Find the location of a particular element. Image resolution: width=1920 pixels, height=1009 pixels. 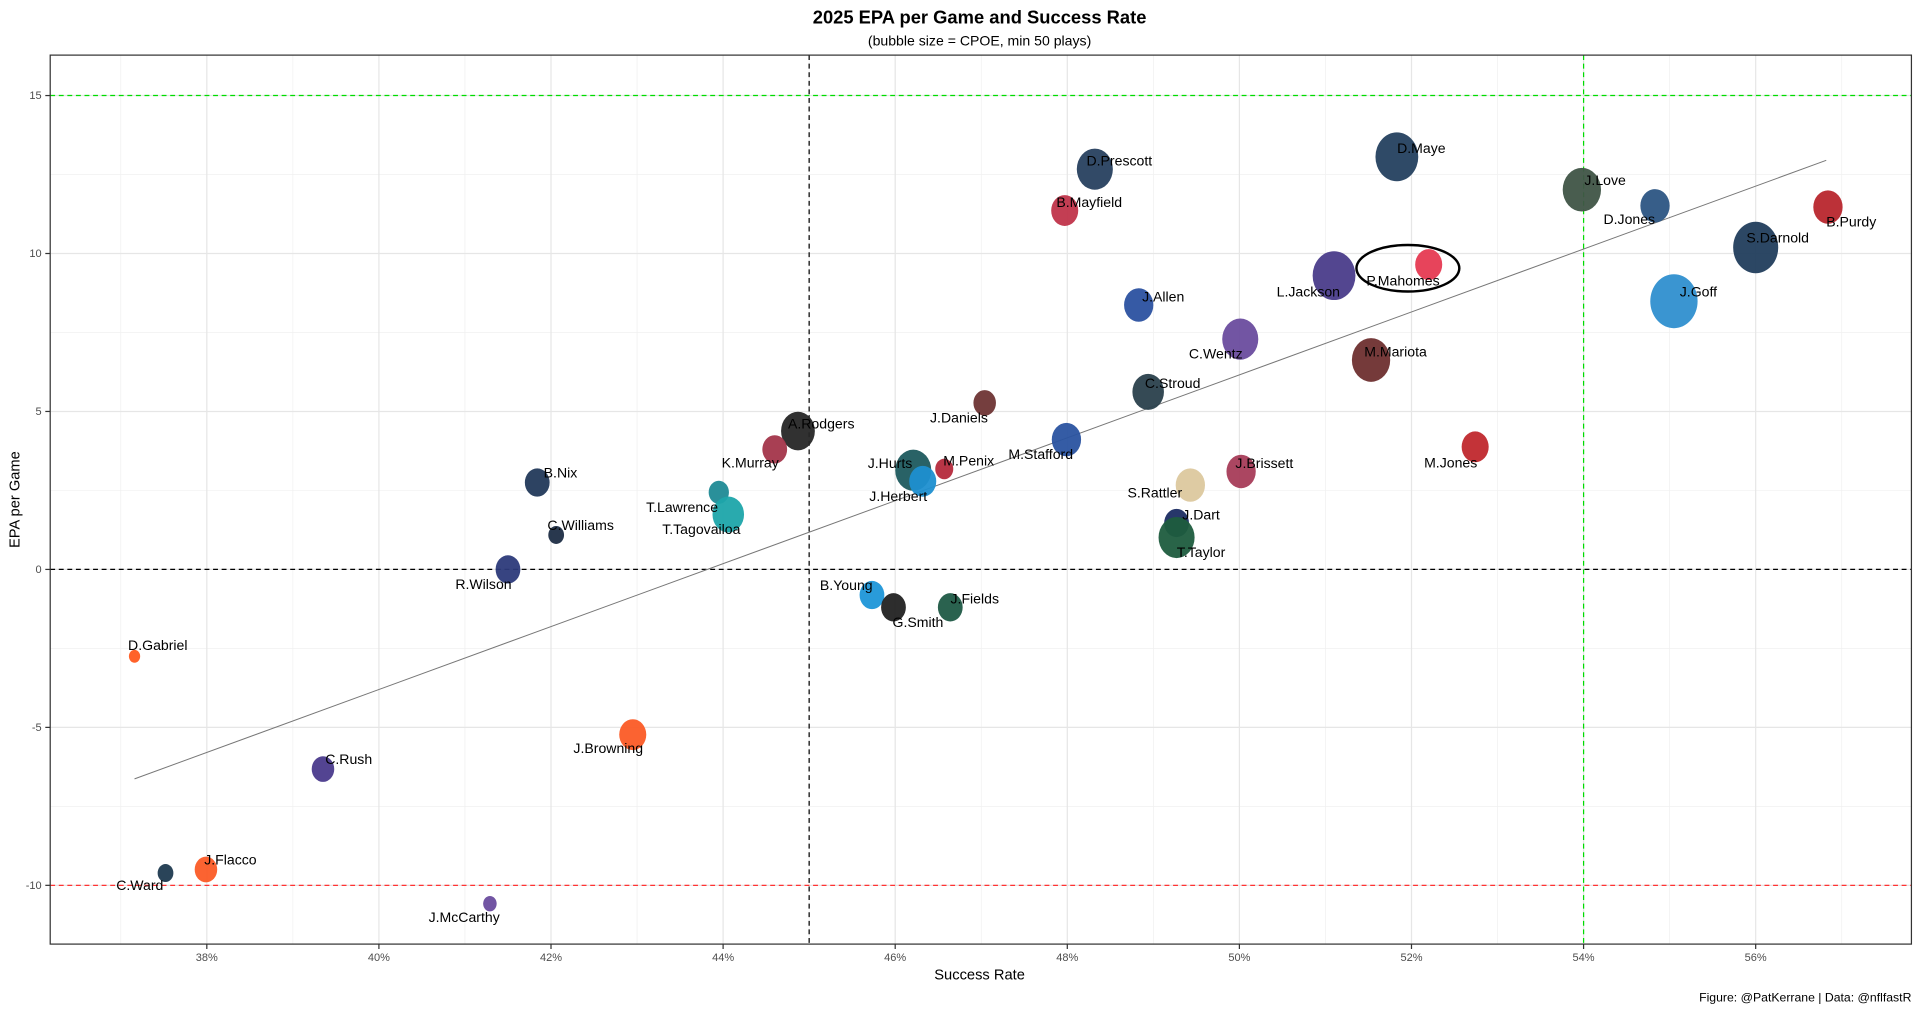

point-label: S.Rattler is located at coordinates (1154, 492).